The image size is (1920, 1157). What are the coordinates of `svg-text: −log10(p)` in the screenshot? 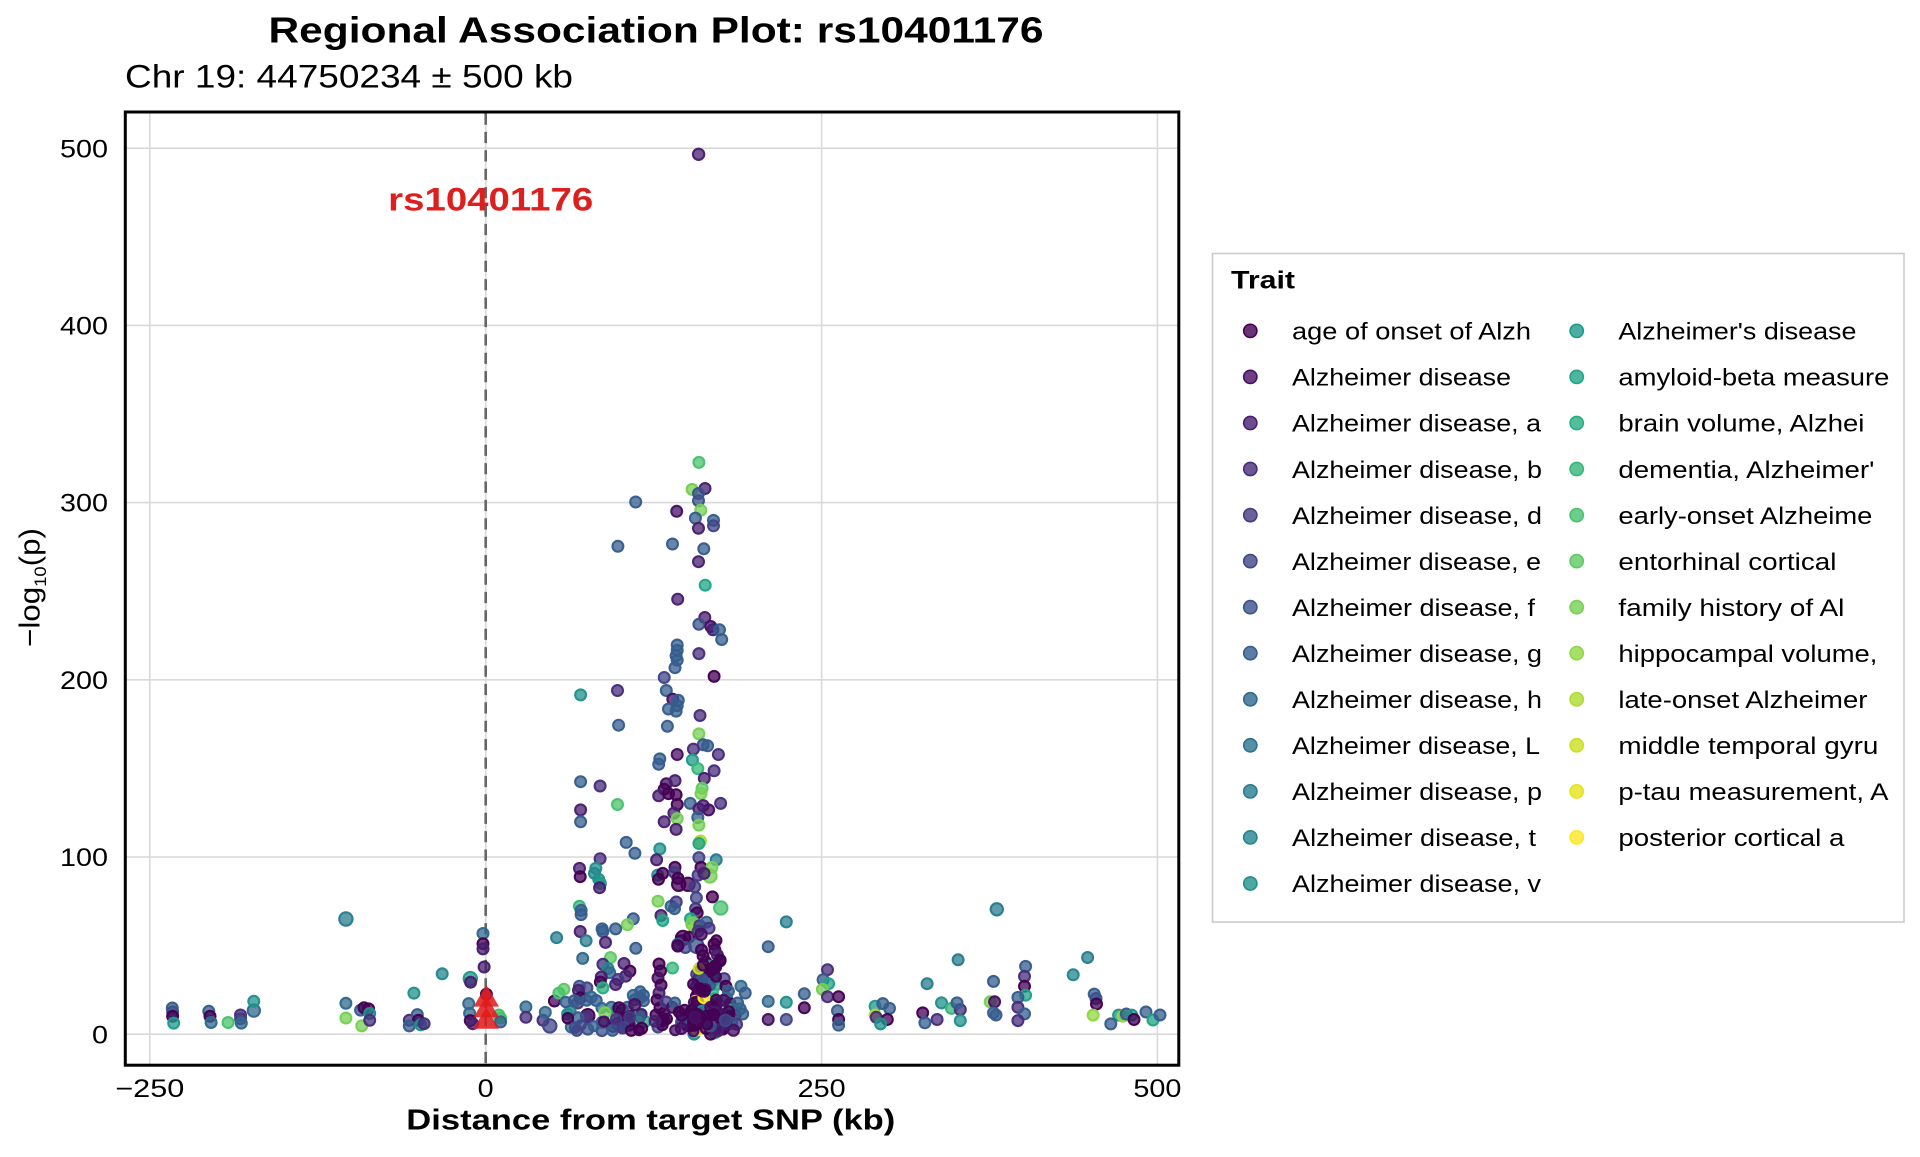 It's located at (33, 587).